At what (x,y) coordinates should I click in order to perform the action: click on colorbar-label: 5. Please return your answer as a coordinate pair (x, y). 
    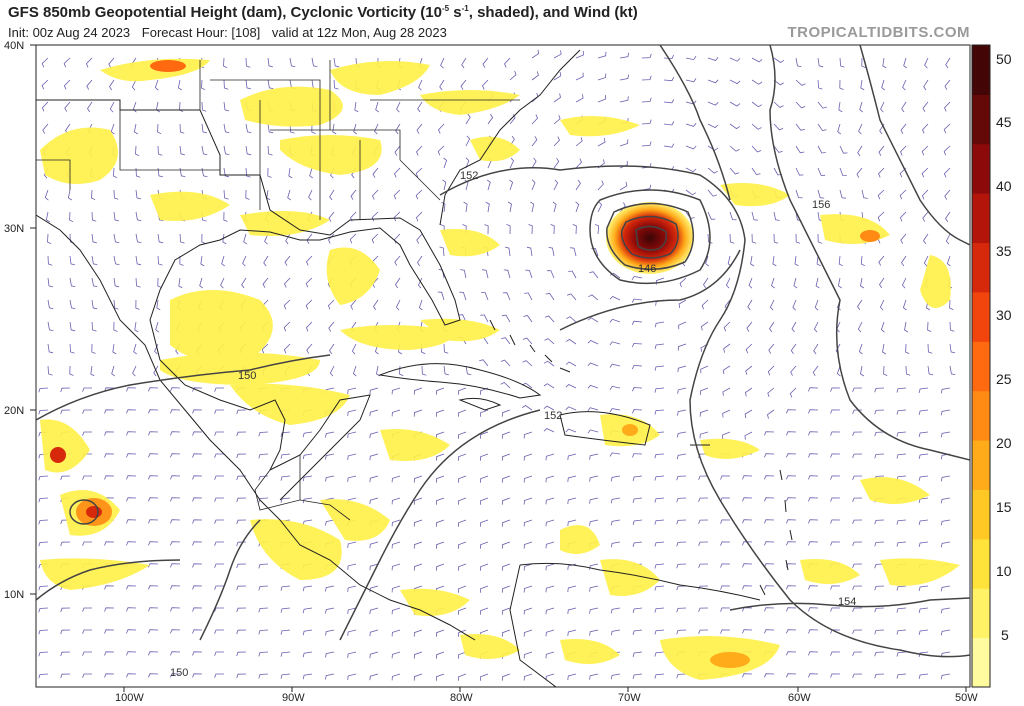
    Looking at the image, I should click on (1005, 635).